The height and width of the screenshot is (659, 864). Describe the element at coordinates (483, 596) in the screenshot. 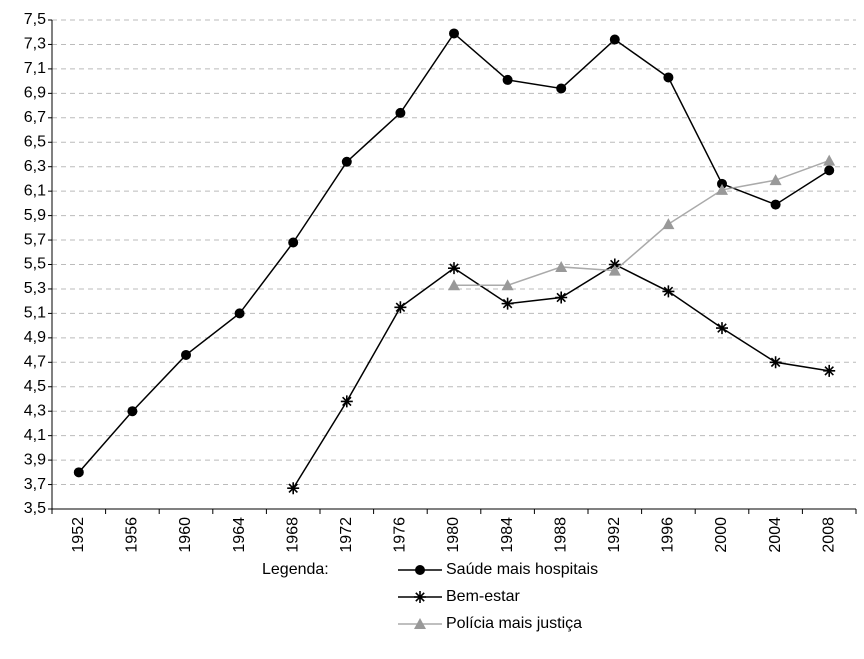

I see `legend-label: Bem-estar` at that location.